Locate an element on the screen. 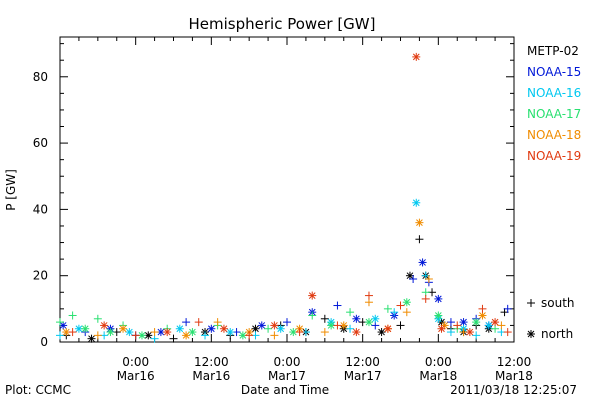  plot-credit: Plot: CCMC is located at coordinates (38, 390).